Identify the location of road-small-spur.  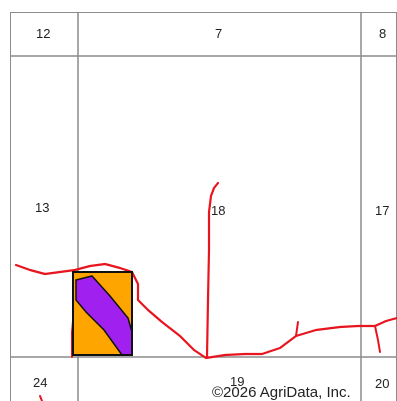
(297, 329).